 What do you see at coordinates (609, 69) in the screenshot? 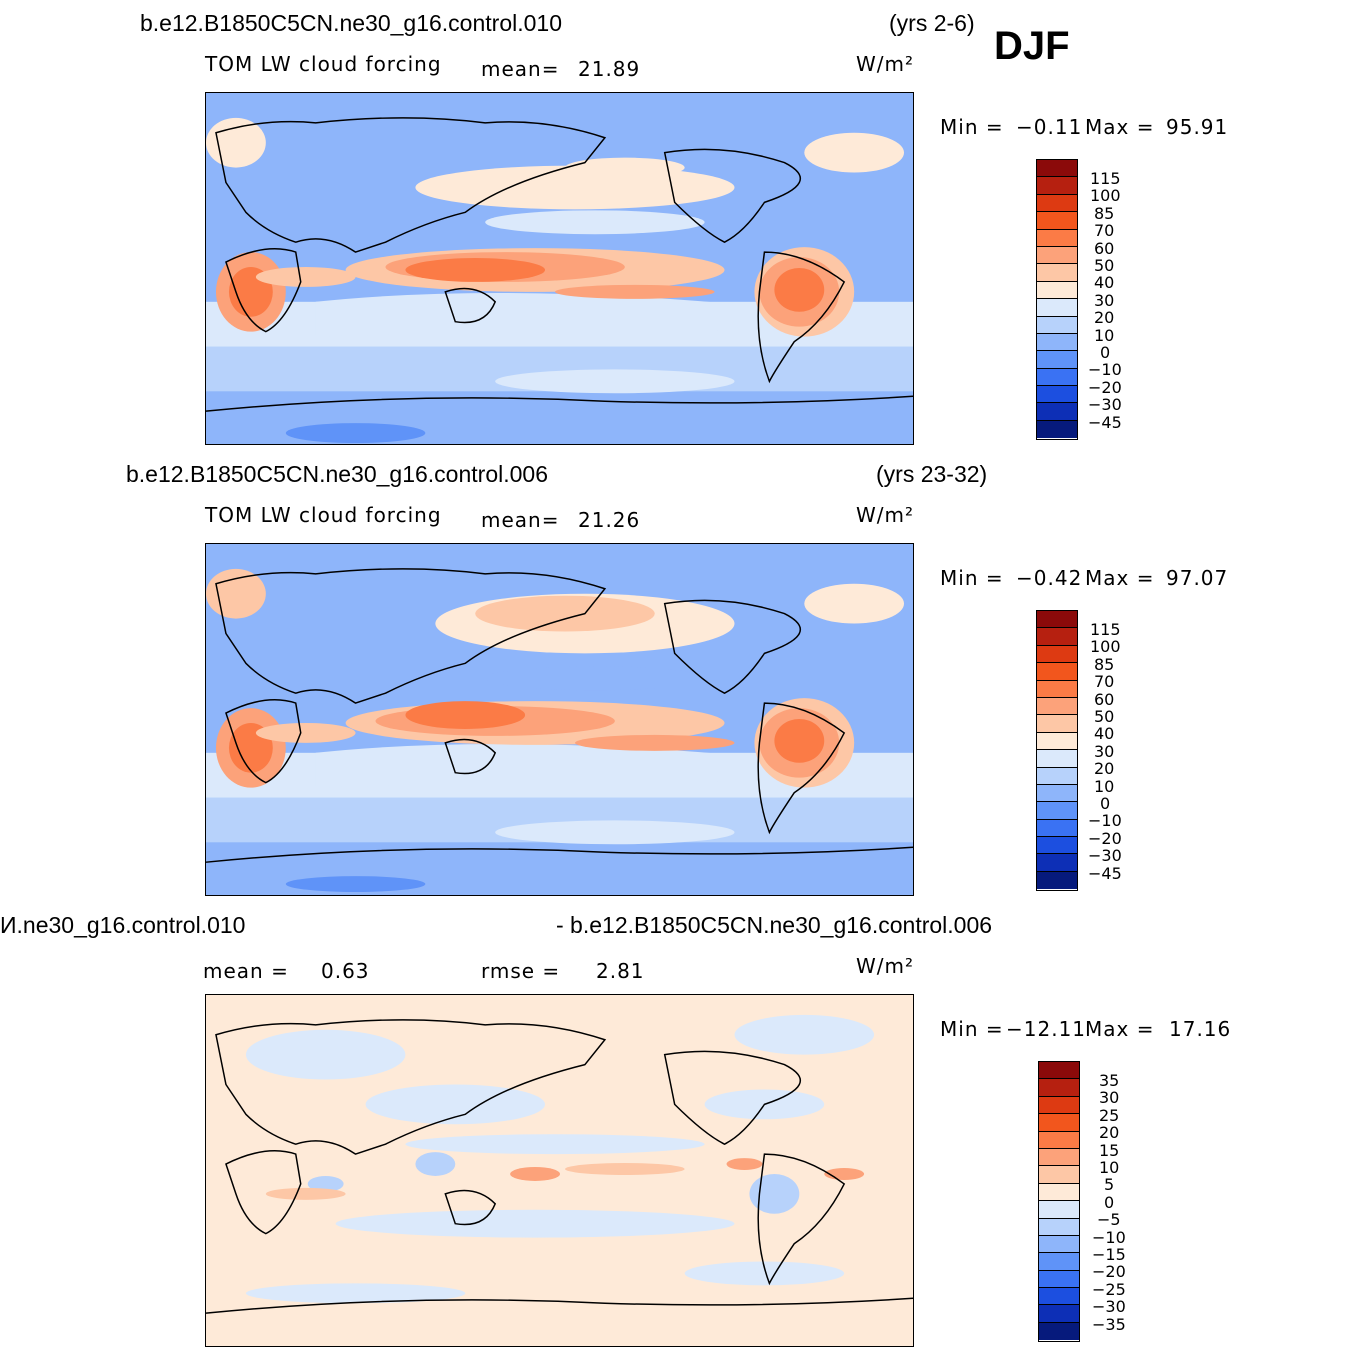
I see `panel-1-mean-value: 21.89` at bounding box center [609, 69].